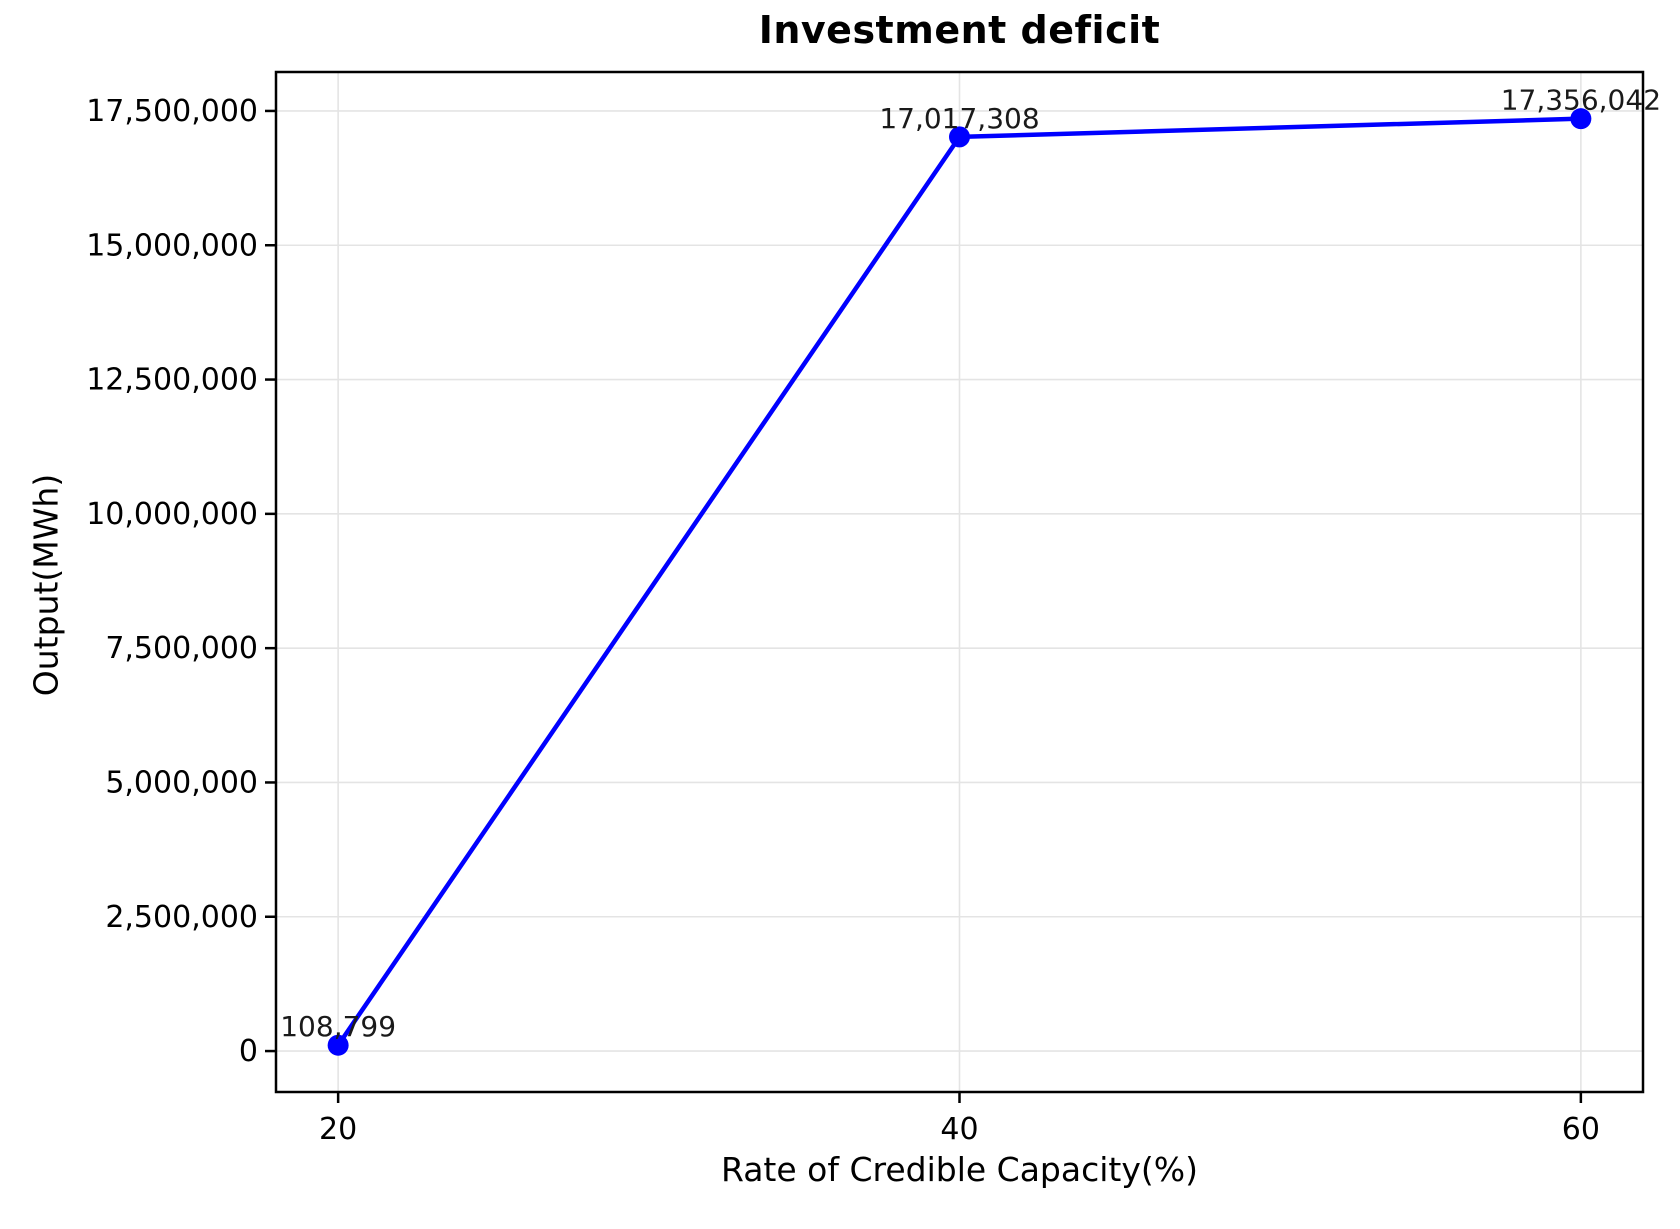  Describe the element at coordinates (181, 917) in the screenshot. I see `y-tick-label: 2,500,000` at that location.